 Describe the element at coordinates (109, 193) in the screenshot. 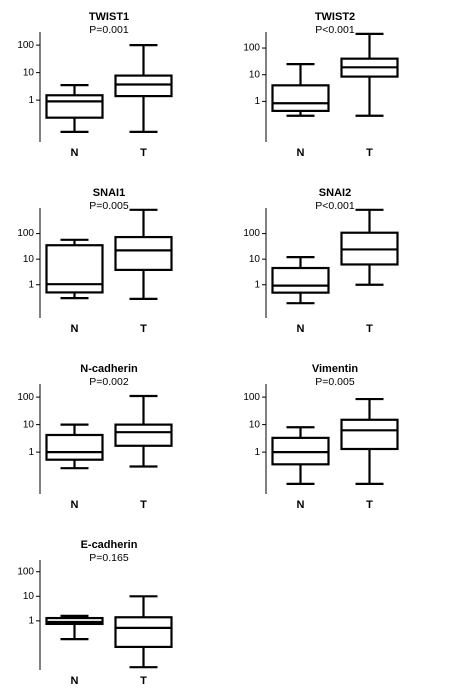

I see `panel-title: SNAI1` at that location.